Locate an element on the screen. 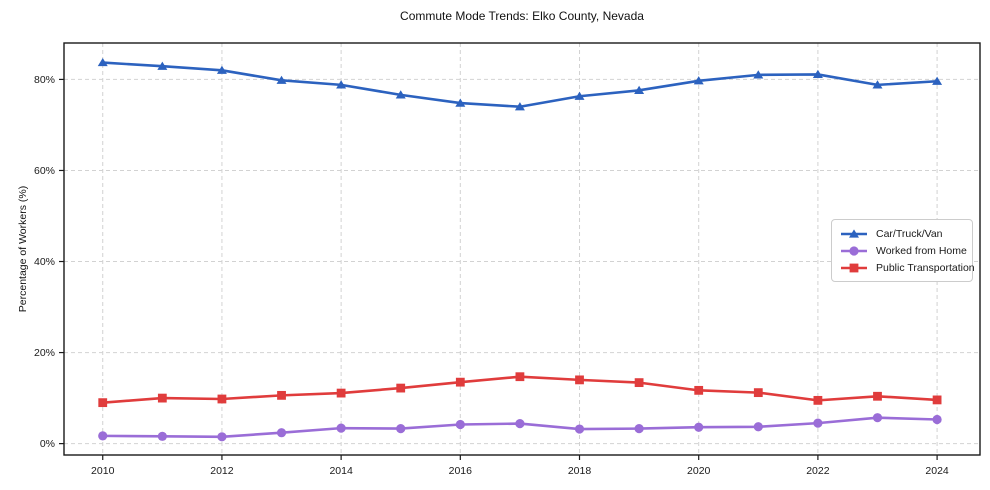 This screenshot has height=490, width=990. legend-label: Worked from Home is located at coordinates (921, 250).